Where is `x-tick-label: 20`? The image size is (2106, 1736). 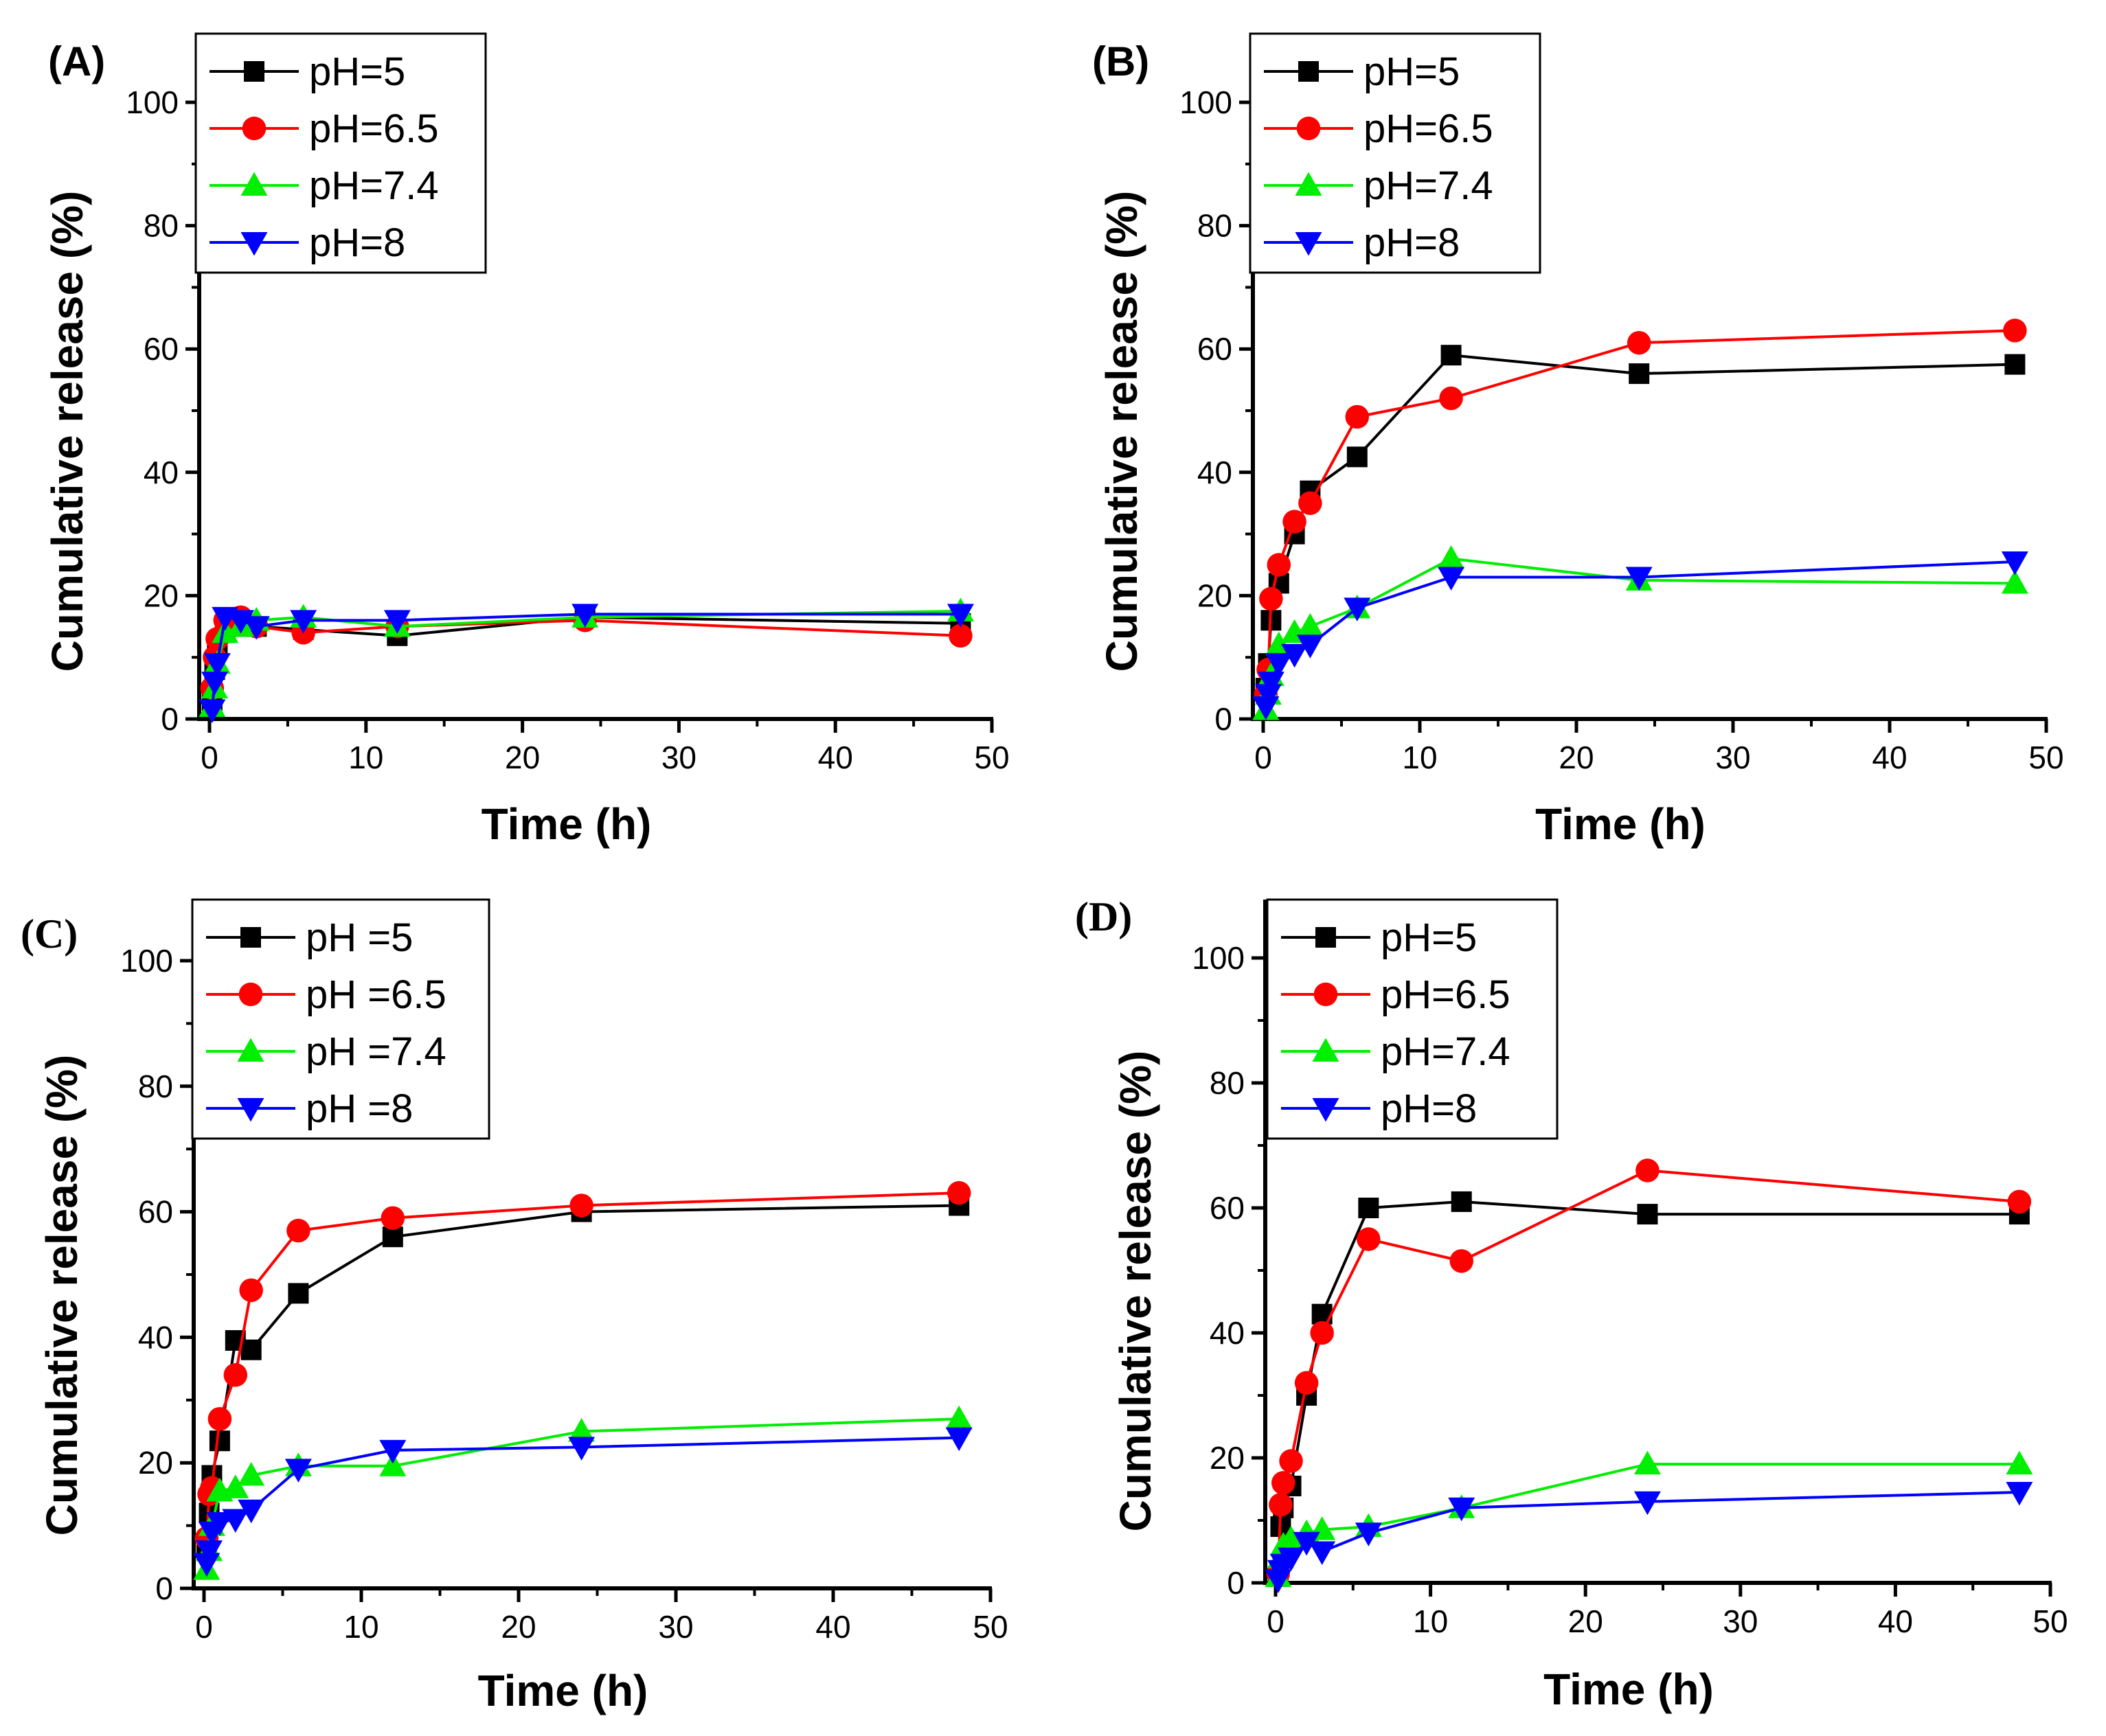
x-tick-label: 20 is located at coordinates (518, 1627).